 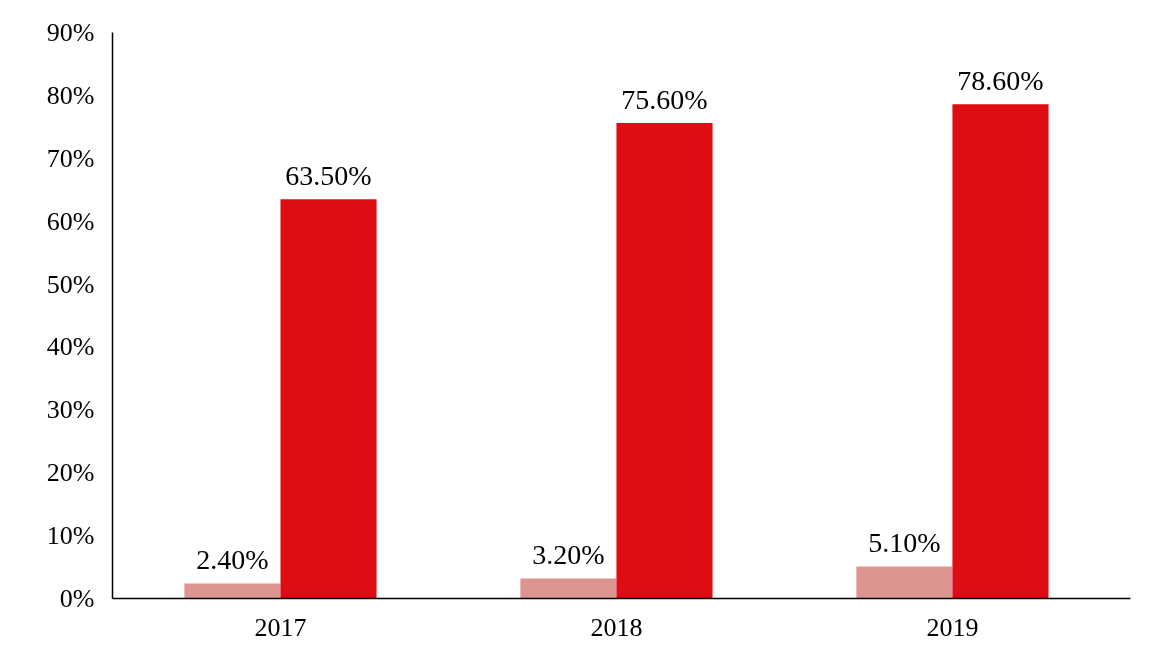 What do you see at coordinates (568, 555) in the screenshot?
I see `data-label: 3.20%` at bounding box center [568, 555].